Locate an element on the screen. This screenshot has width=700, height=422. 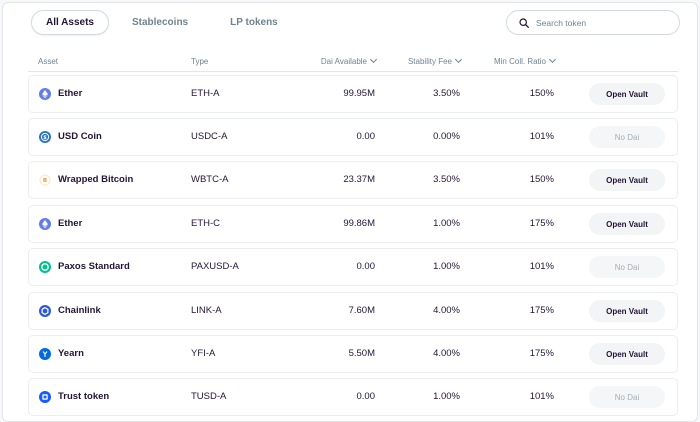
table-row: Chainlink LINK-A 7.60M 4.00% 175% Open Vault is located at coordinates (353, 311).